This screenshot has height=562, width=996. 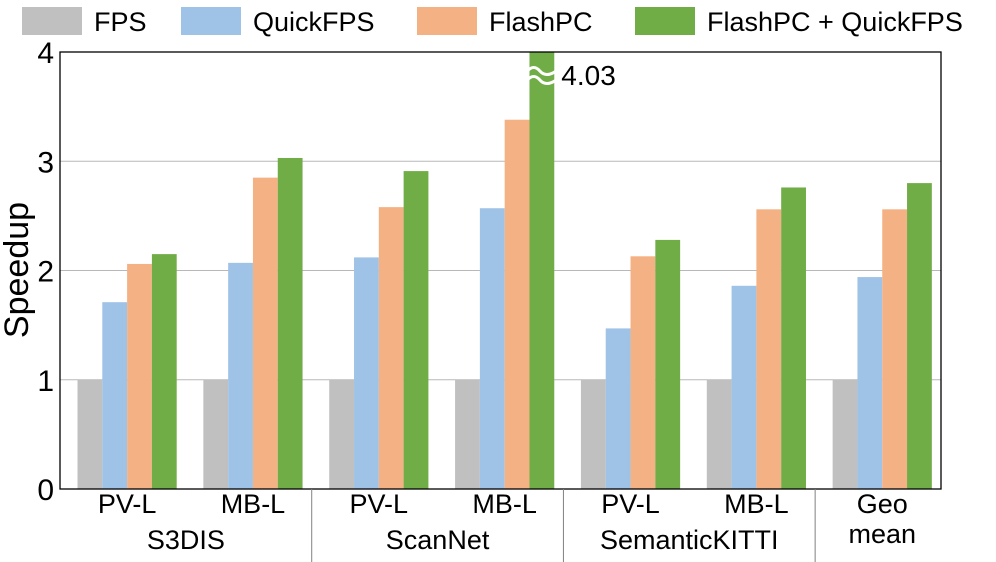 What do you see at coordinates (186, 540) in the screenshot?
I see `group-label: S3DIS` at bounding box center [186, 540].